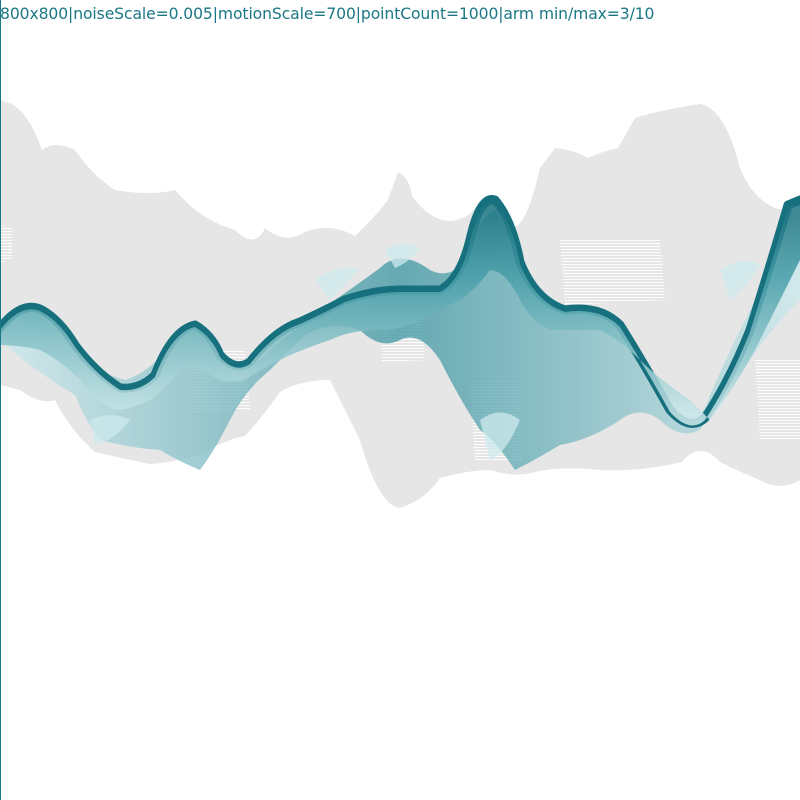  I want to click on canvas-left-border, so click(0, 400).